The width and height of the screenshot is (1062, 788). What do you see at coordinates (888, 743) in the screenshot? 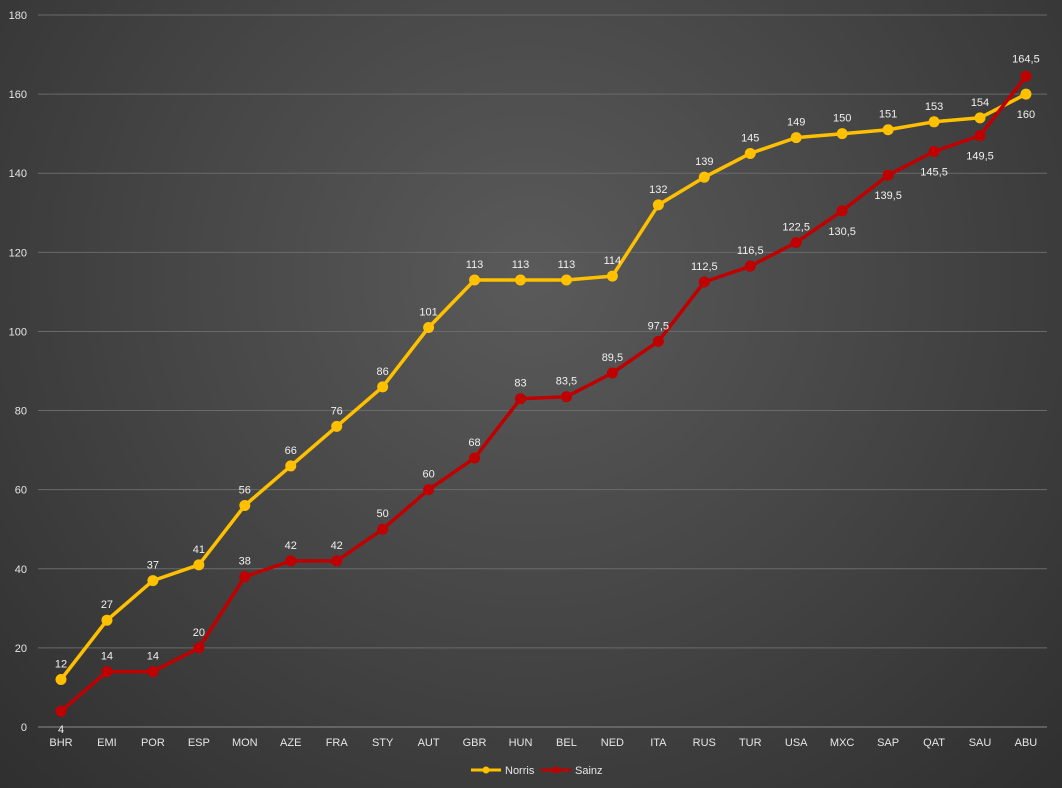
I see `x-tick-label: SAP` at bounding box center [888, 743].